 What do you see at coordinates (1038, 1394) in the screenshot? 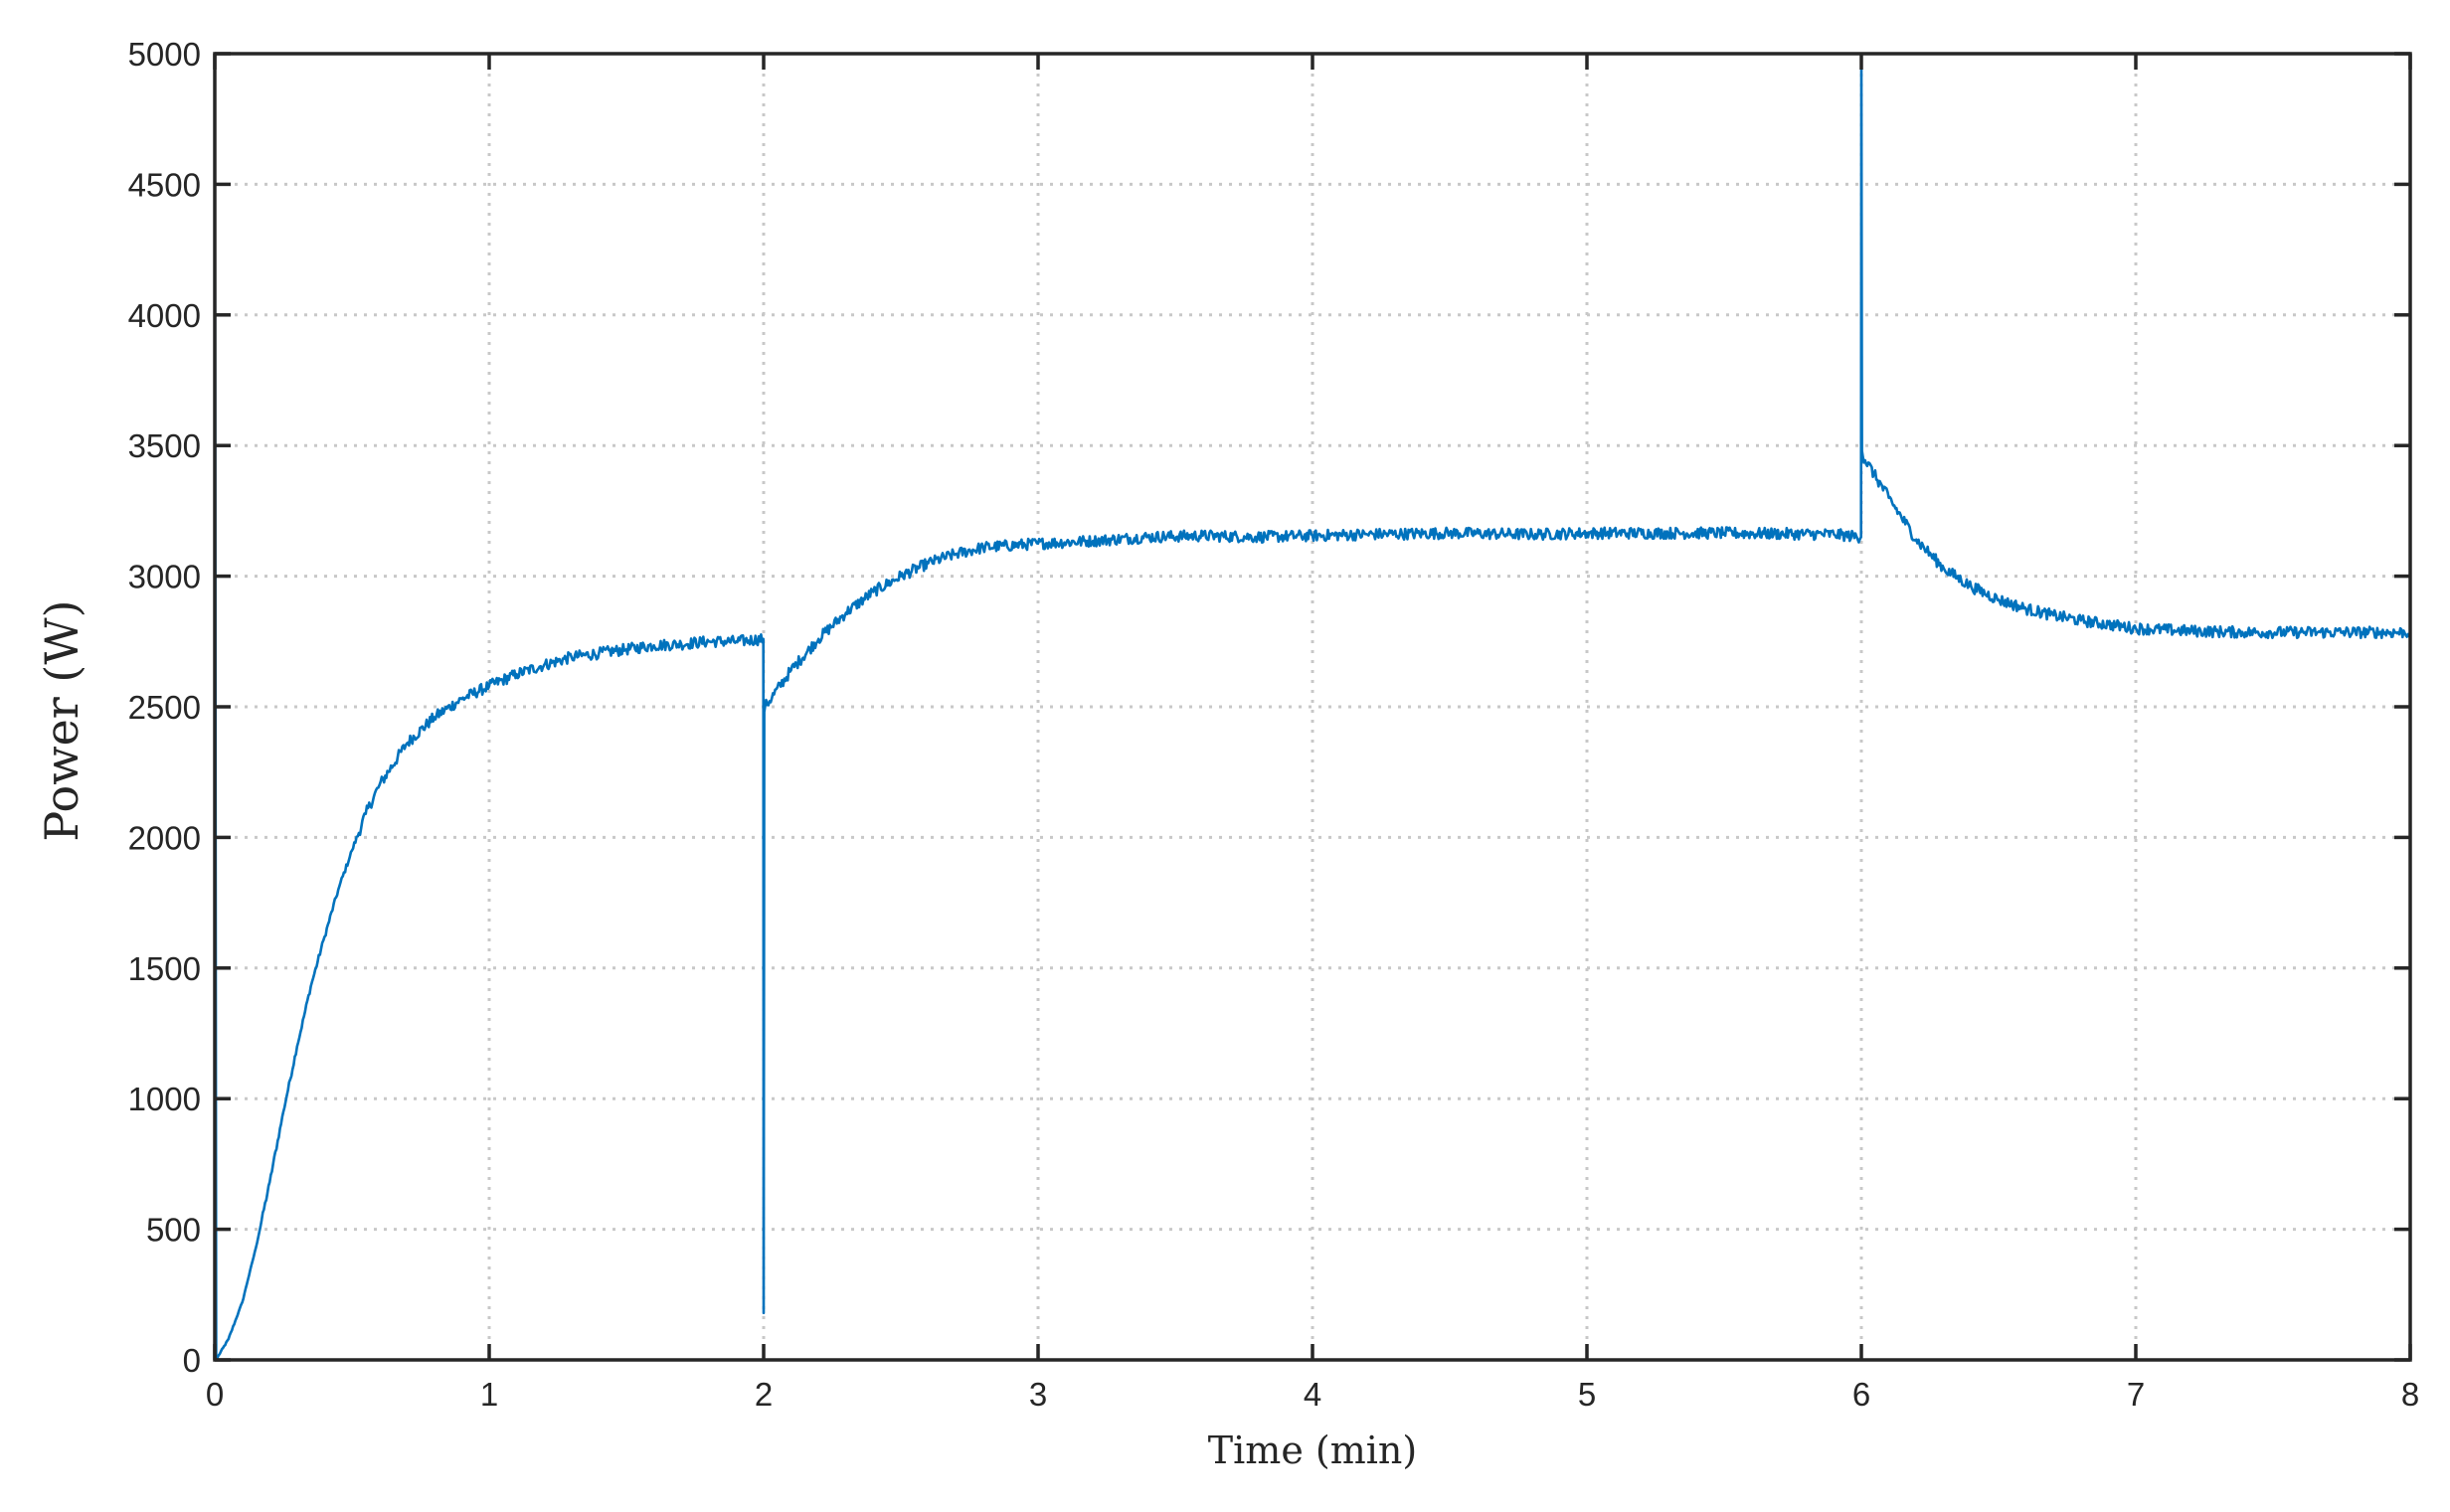
I see `x-tick-label: 3` at bounding box center [1038, 1394].